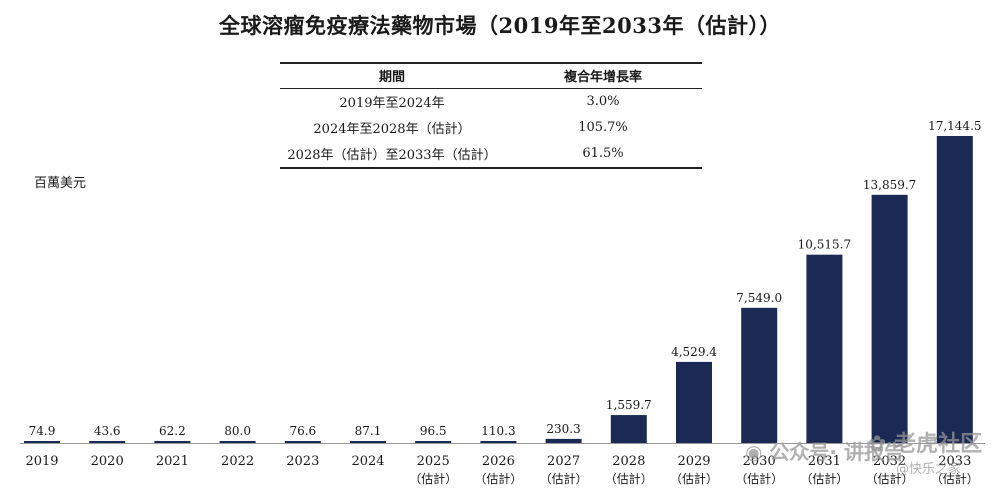 This screenshot has width=1000, height=492. Describe the element at coordinates (824, 461) in the screenshot. I see `x-tick-label: 2031` at that location.